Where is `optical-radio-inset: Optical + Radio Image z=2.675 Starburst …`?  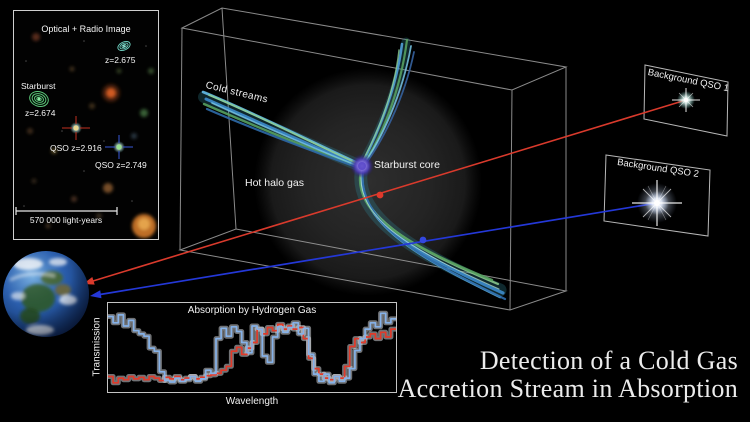 optical-radio-inset: Optical + Radio Image z=2.675 Starburst … is located at coordinates (86, 125).